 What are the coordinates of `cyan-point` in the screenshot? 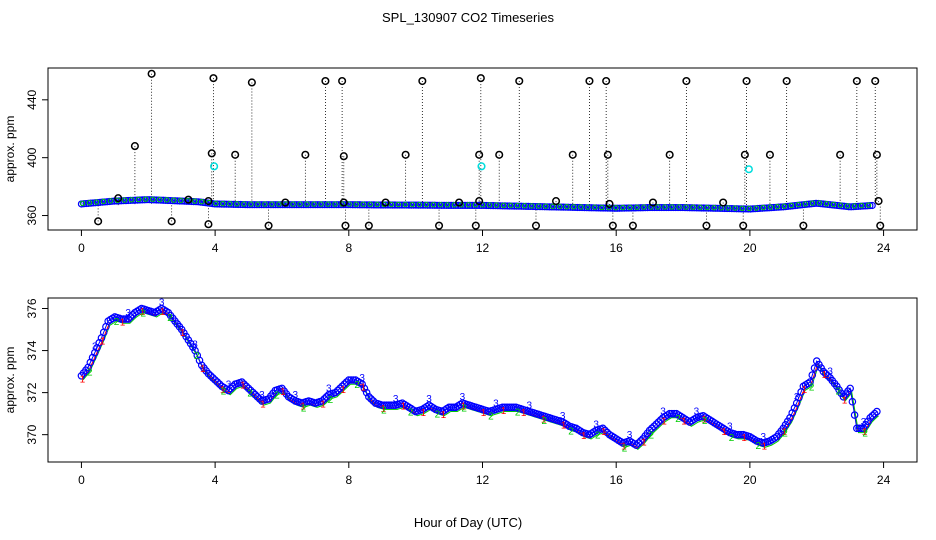 It's located at (214, 166).